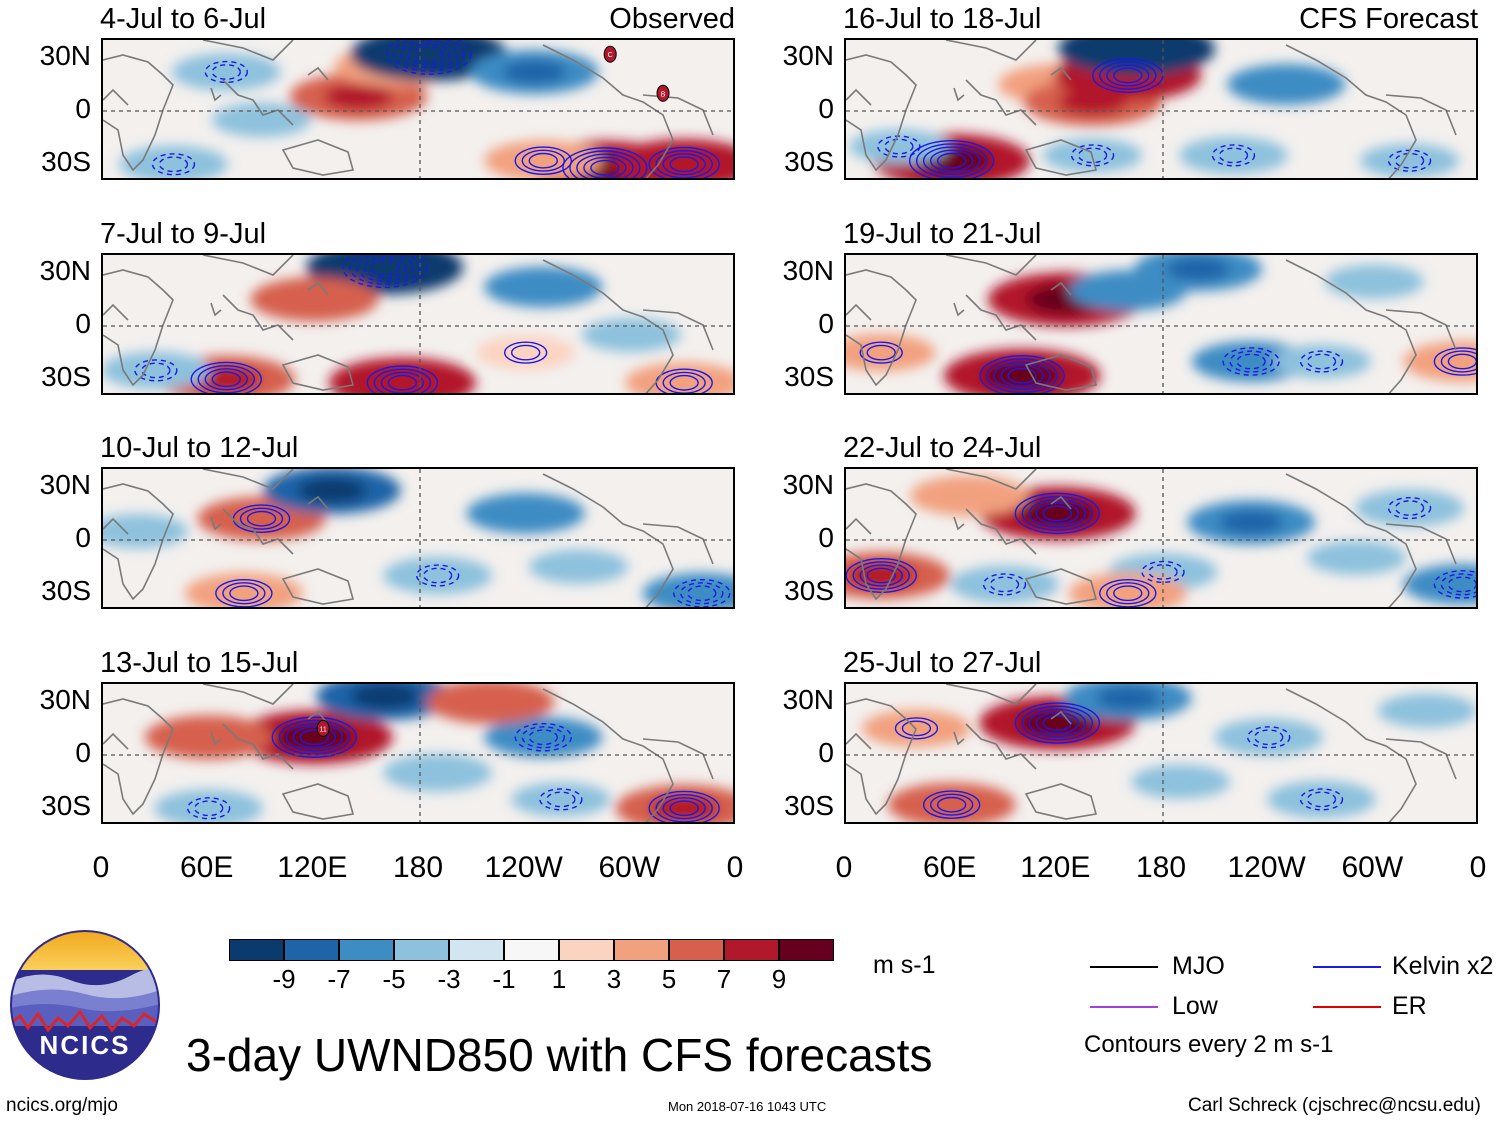 This screenshot has height=1121, width=1510. Describe the element at coordinates (747, 1106) in the screenshot. I see `timestamp: Mon 2018-07-16 1043 UTC` at that location.